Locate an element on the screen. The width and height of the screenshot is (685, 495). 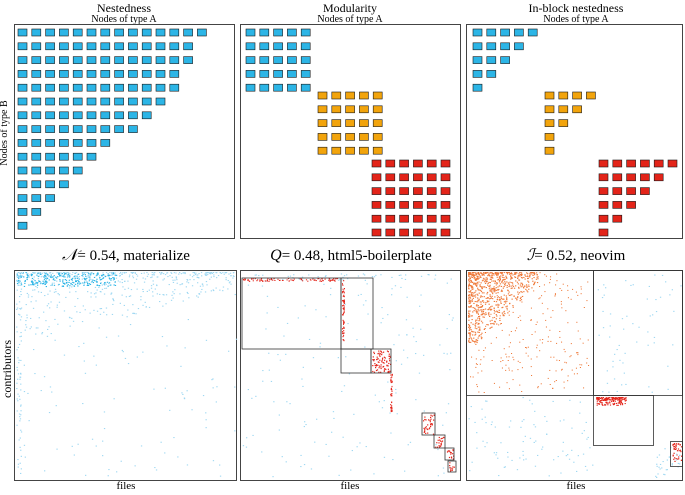
x-label-files-3: files is located at coordinates (576, 486).